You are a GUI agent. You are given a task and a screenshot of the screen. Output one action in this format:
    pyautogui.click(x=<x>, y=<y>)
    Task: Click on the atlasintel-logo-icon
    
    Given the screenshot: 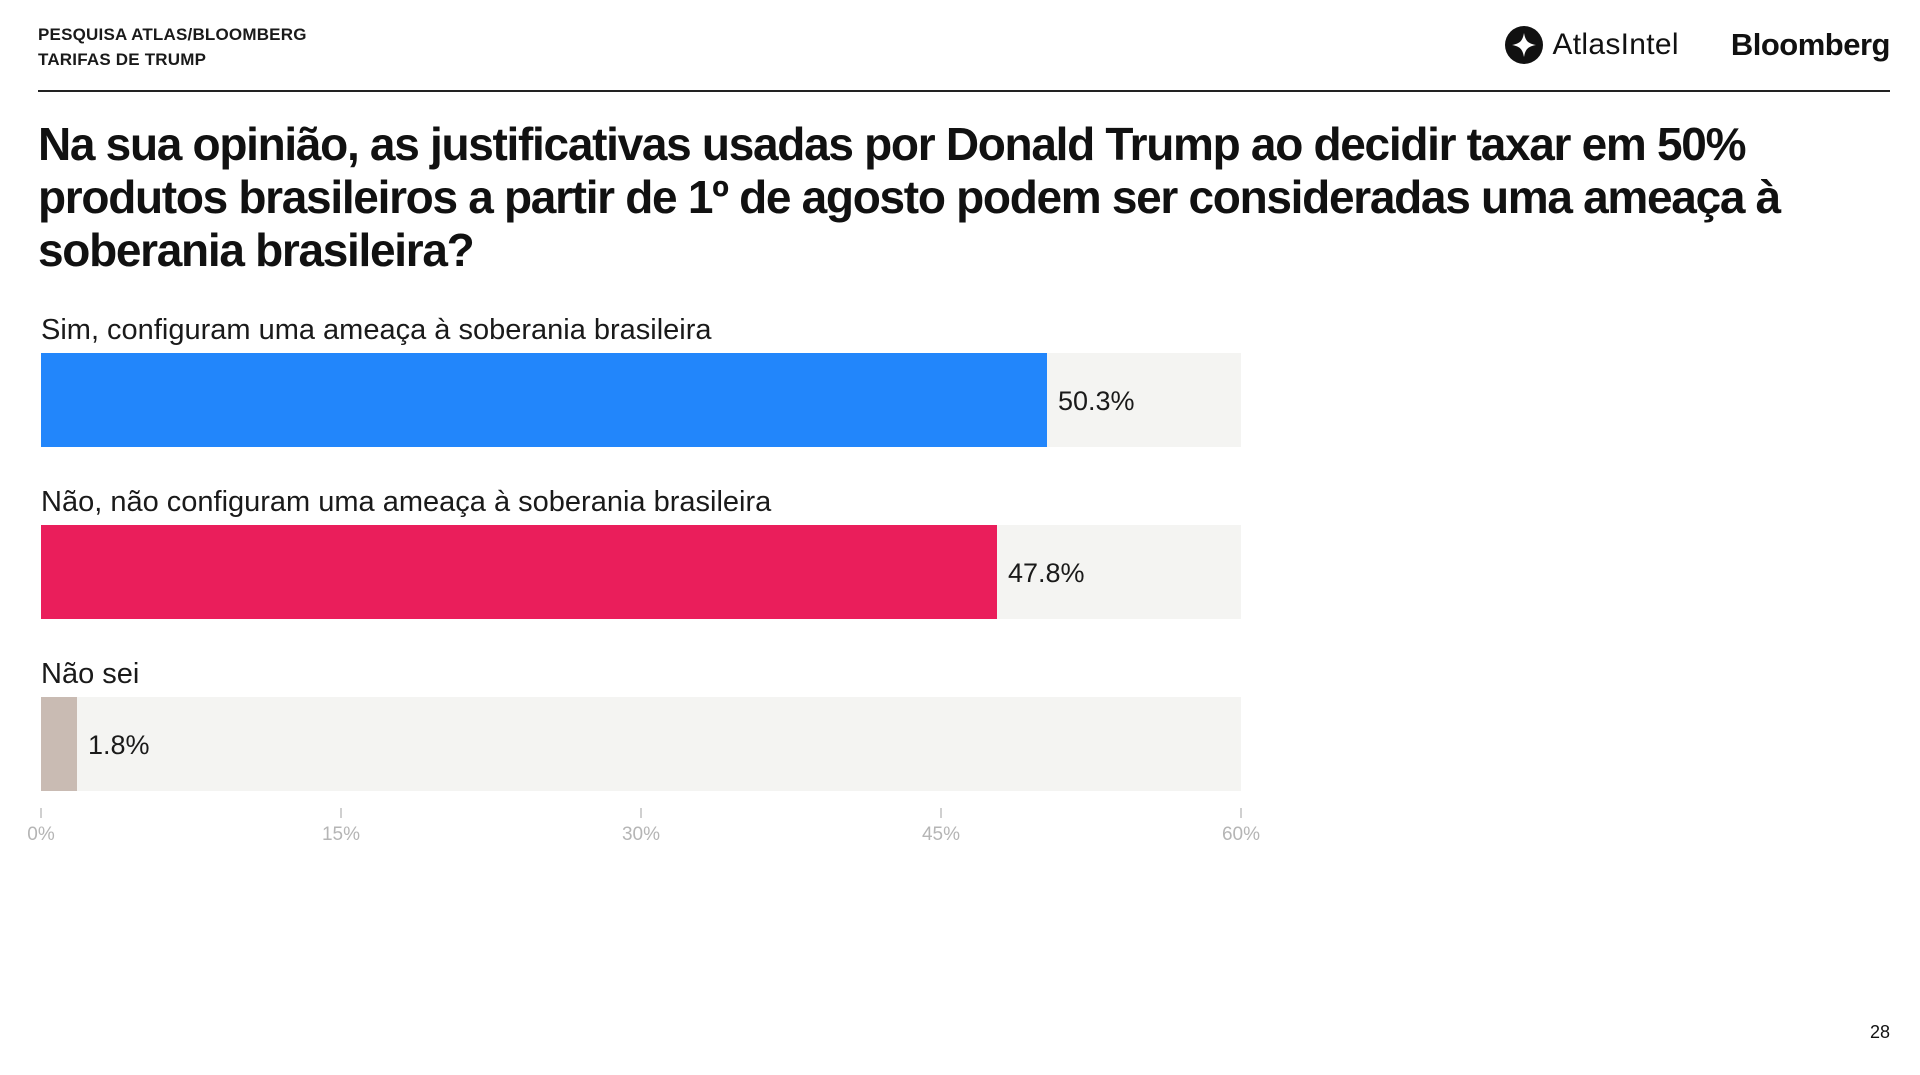 What is the action you would take?
    pyautogui.click(x=1524, y=45)
    